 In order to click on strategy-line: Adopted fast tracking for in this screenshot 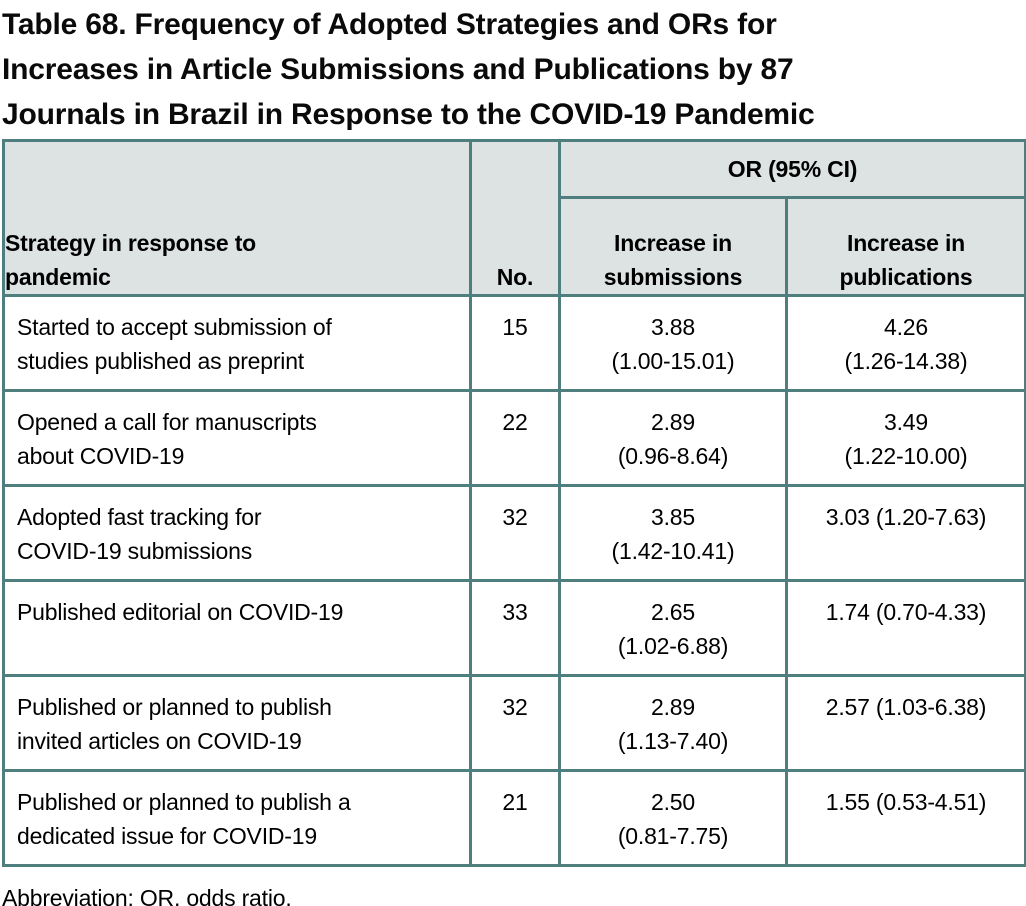, I will do `click(139, 517)`.